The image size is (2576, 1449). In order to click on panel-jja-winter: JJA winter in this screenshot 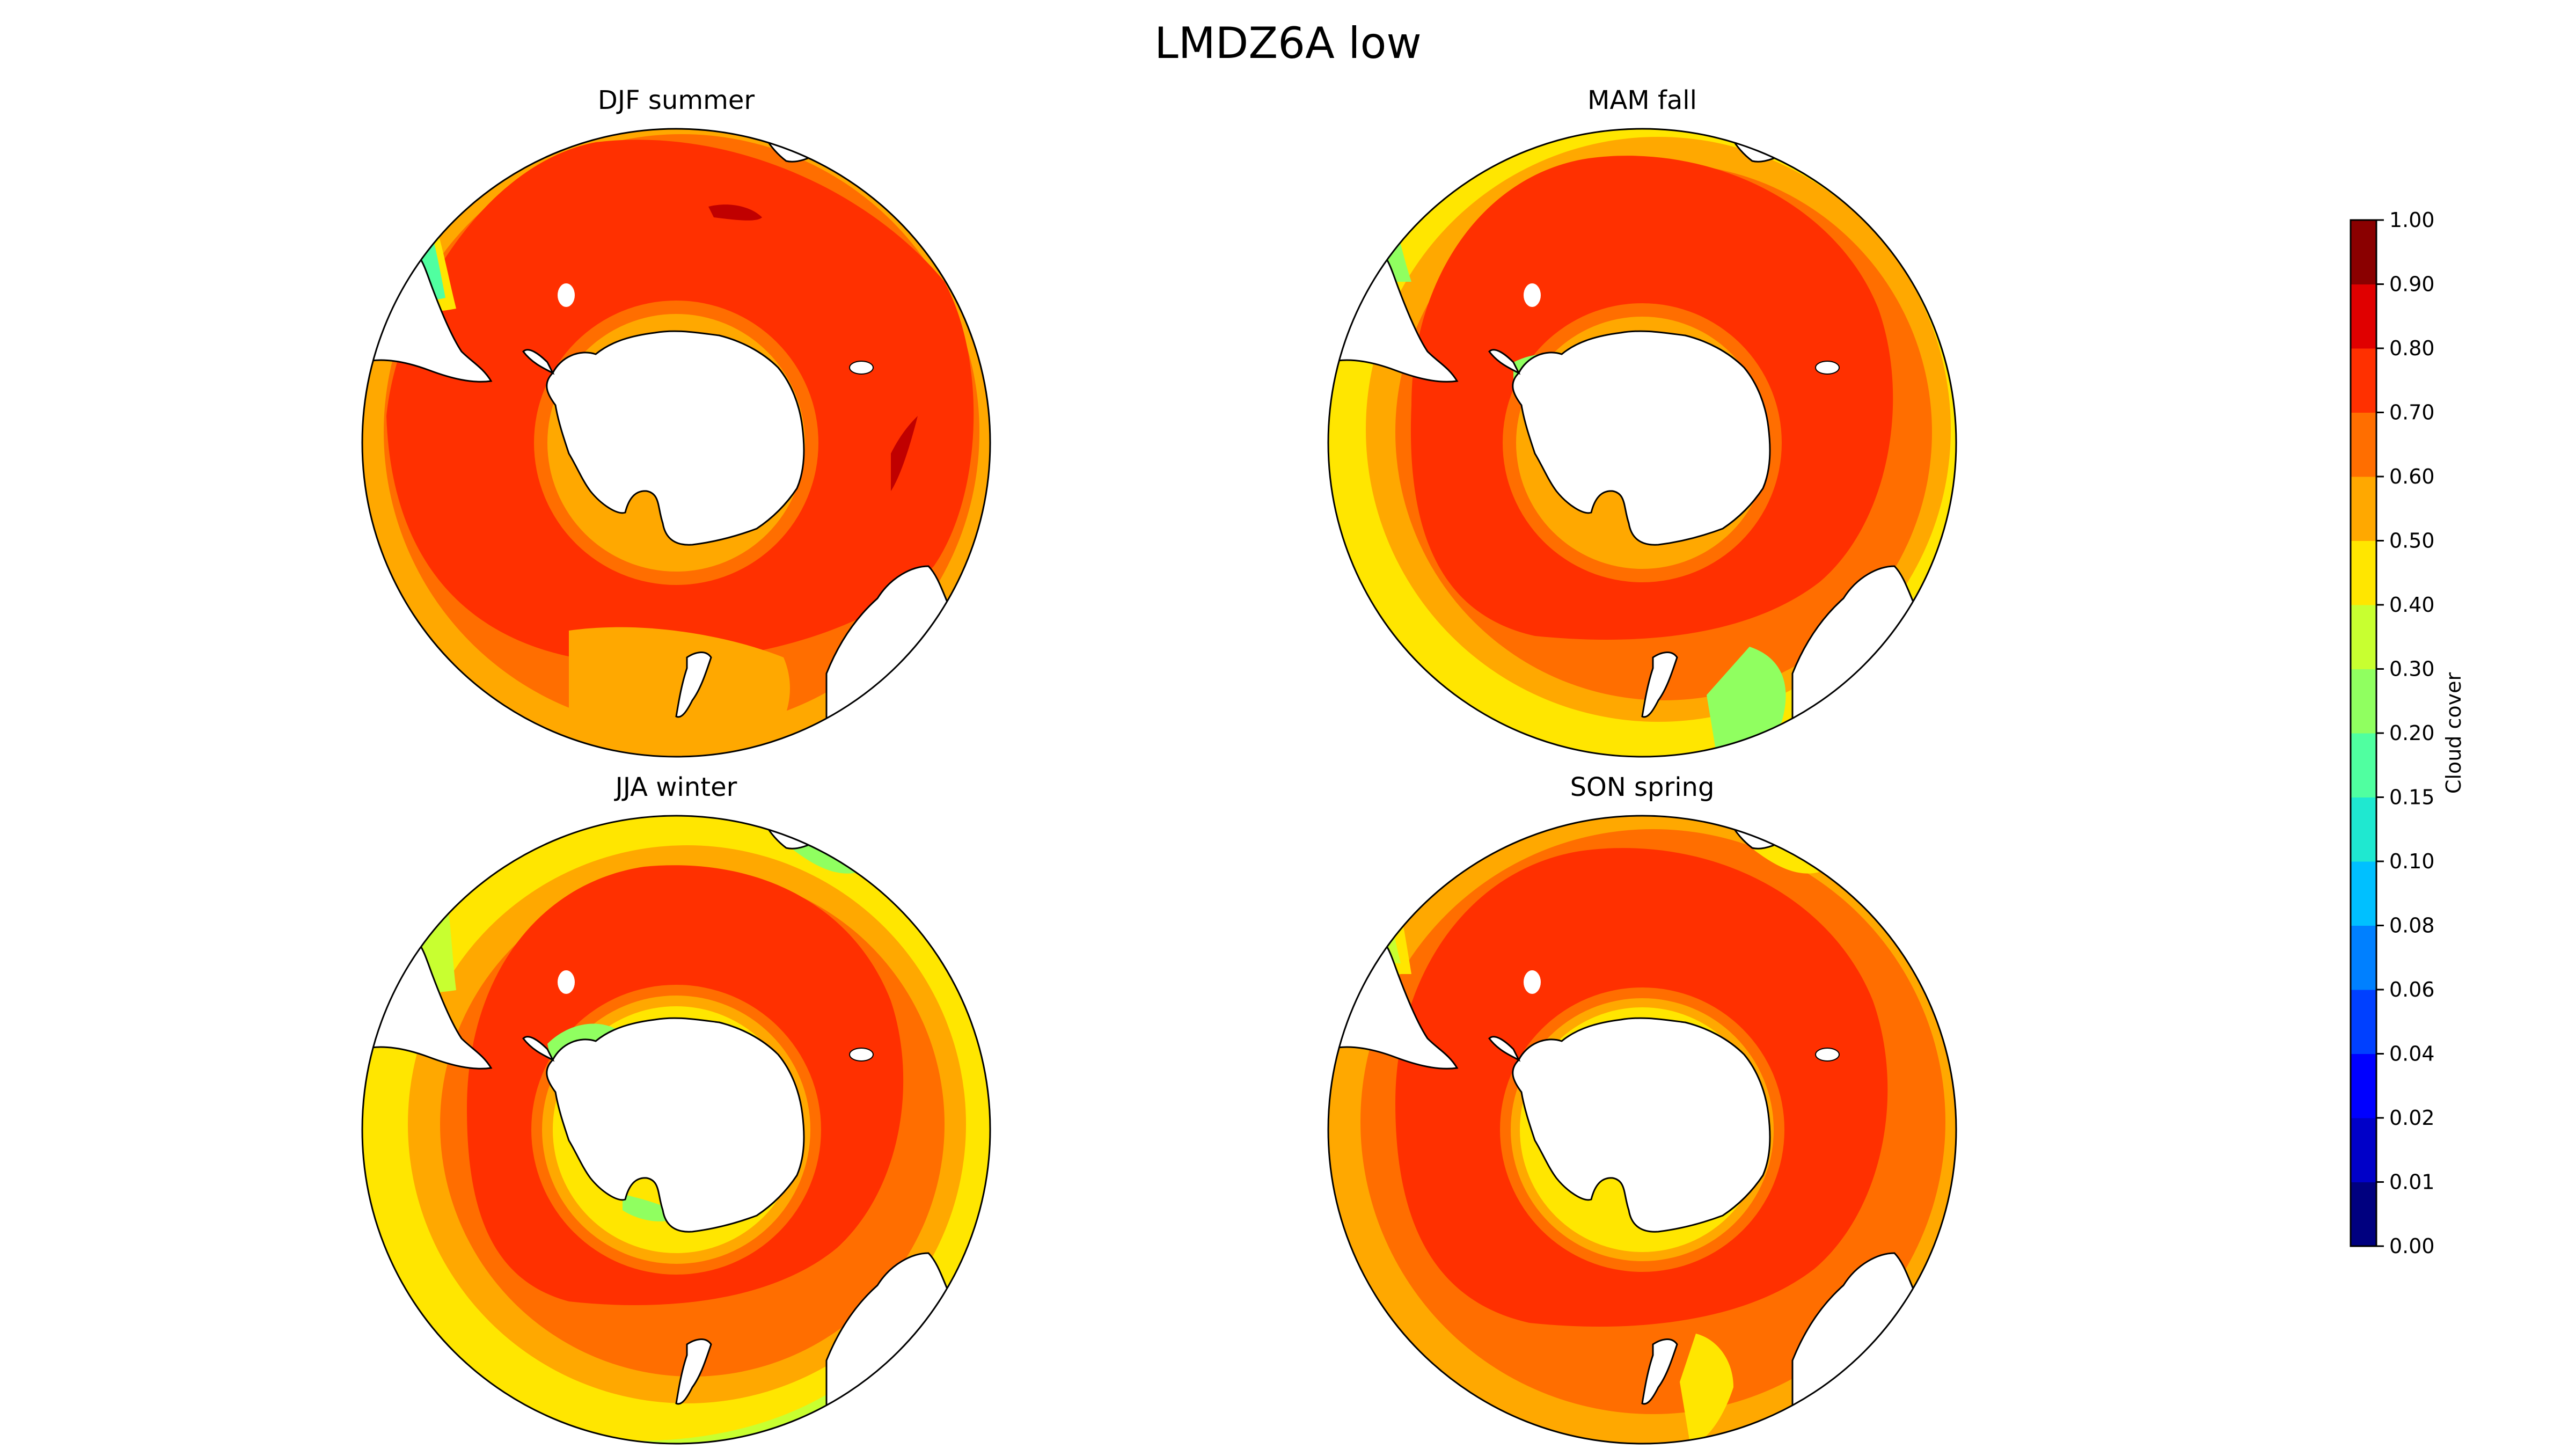, I will do `click(676, 1108)`.